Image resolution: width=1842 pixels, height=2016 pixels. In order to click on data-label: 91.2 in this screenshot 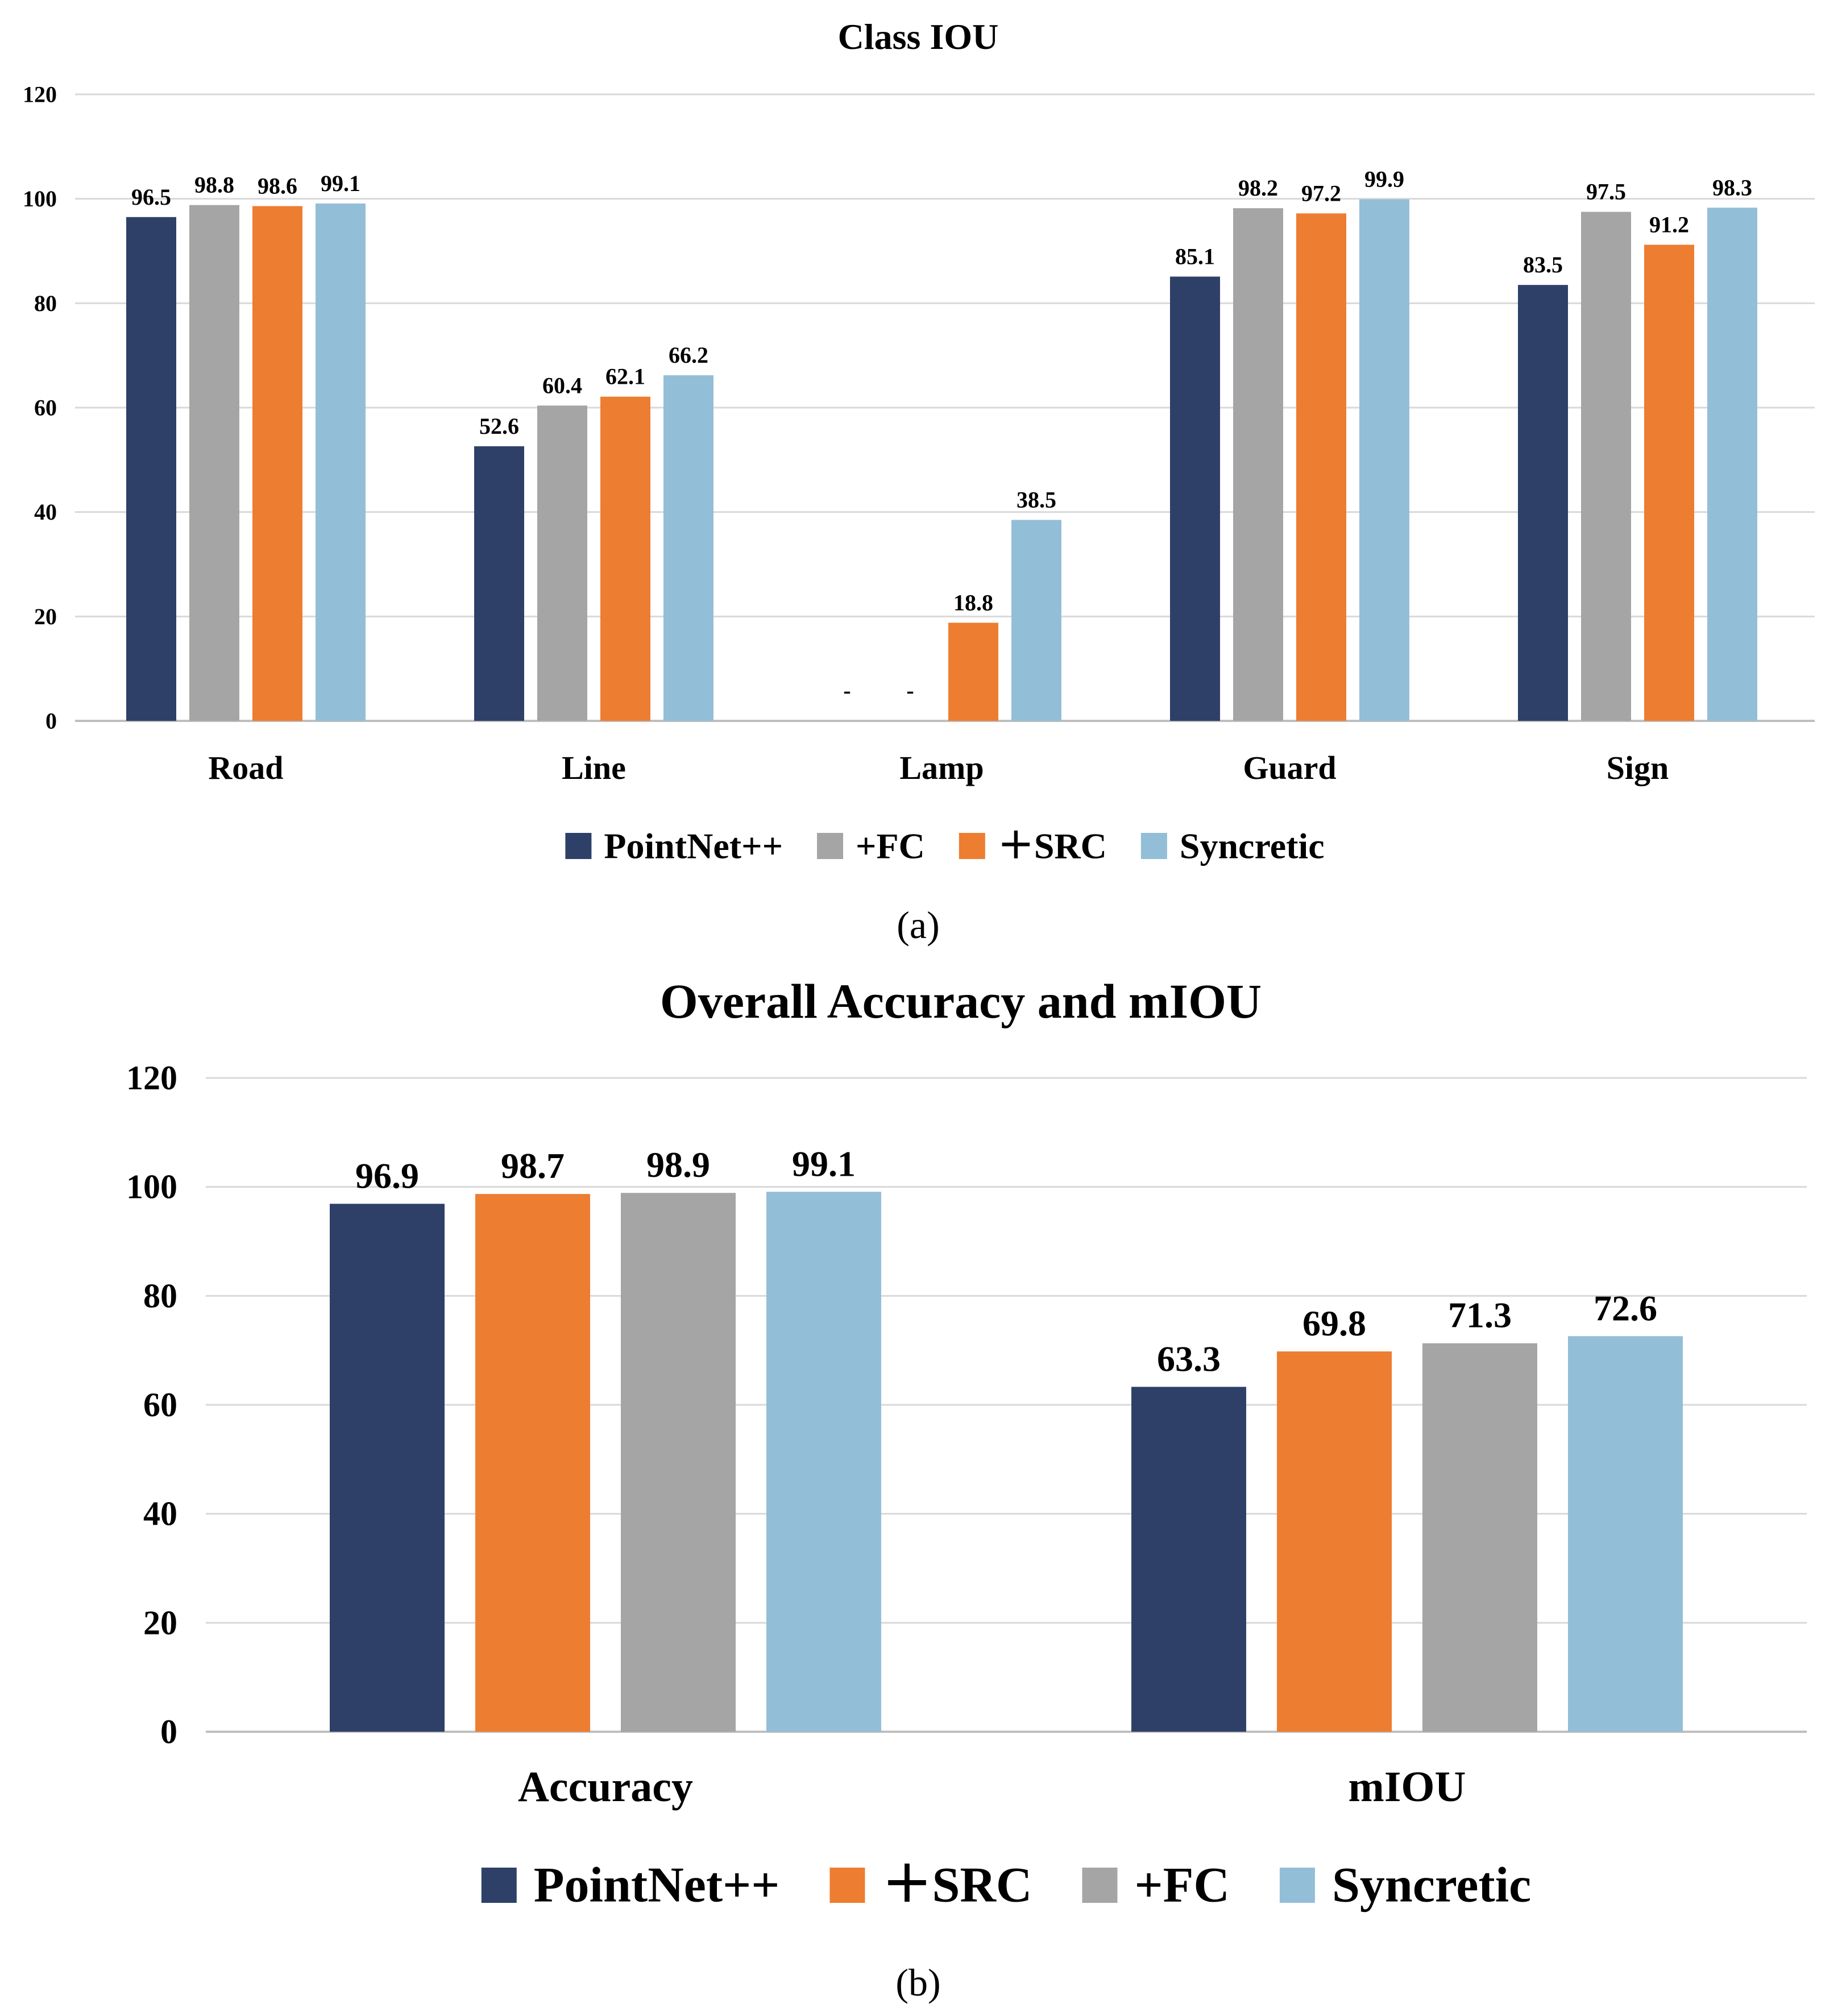, I will do `click(1669, 224)`.